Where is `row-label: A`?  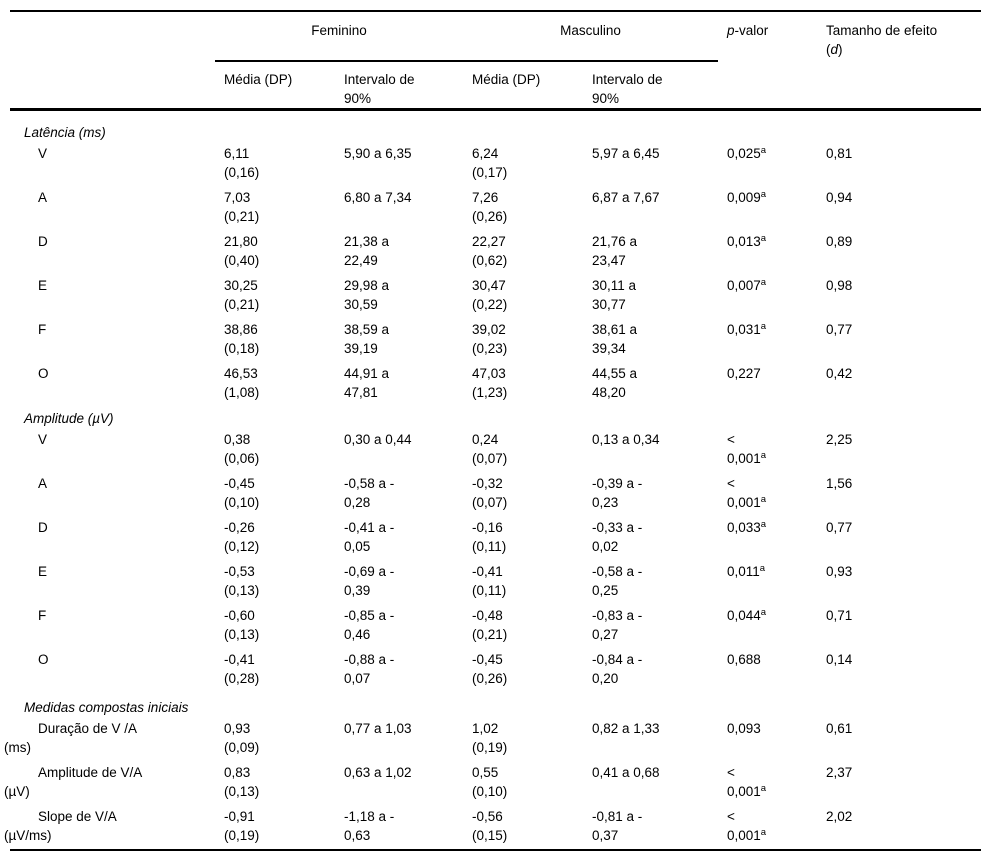
row-label: A is located at coordinates (43, 483).